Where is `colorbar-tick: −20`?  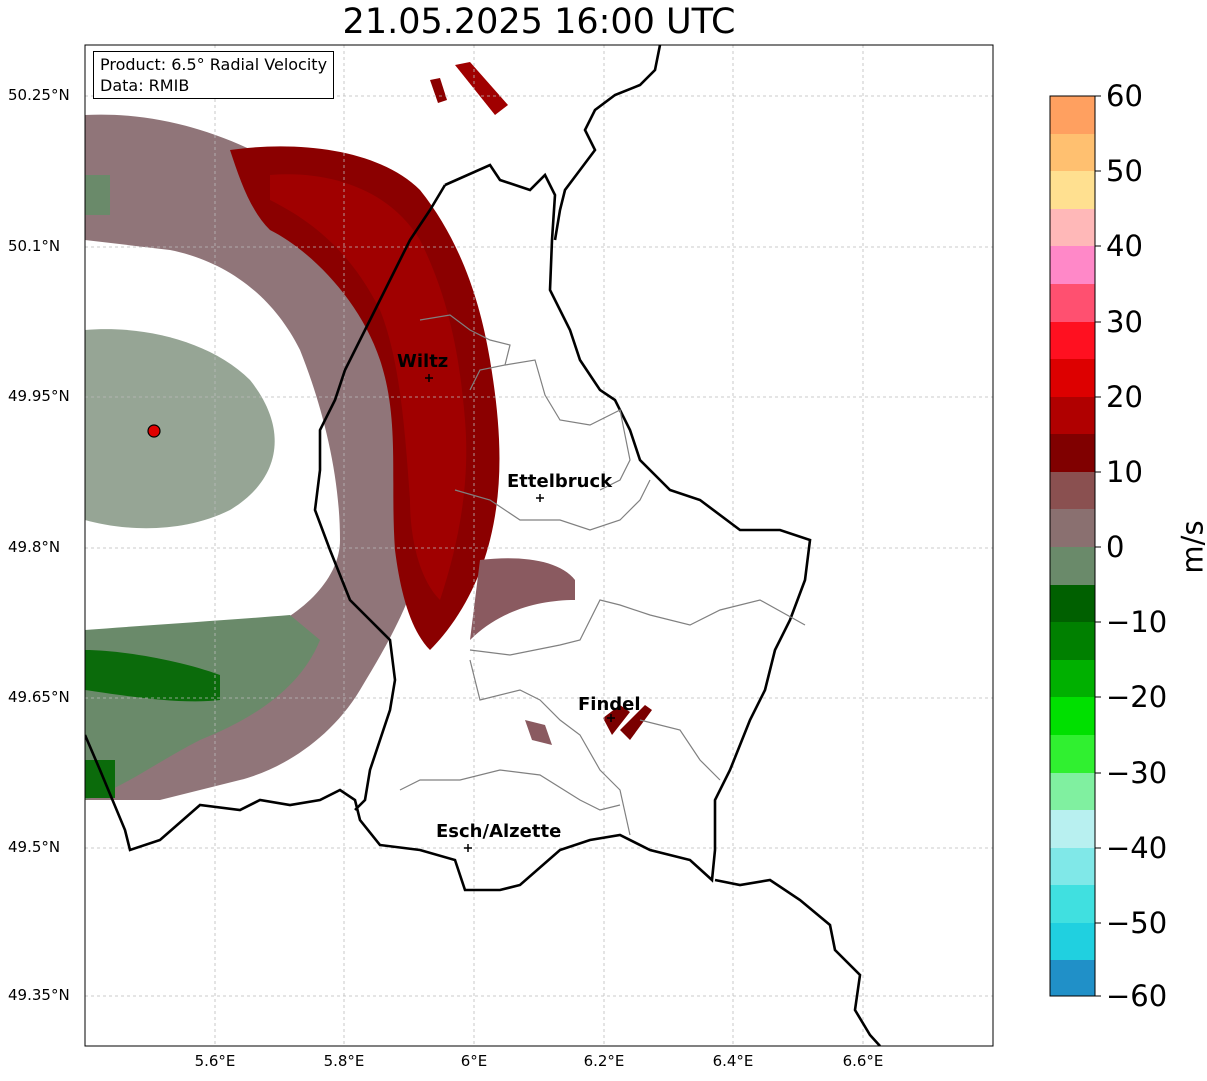
colorbar-tick: −20 is located at coordinates (1137, 697).